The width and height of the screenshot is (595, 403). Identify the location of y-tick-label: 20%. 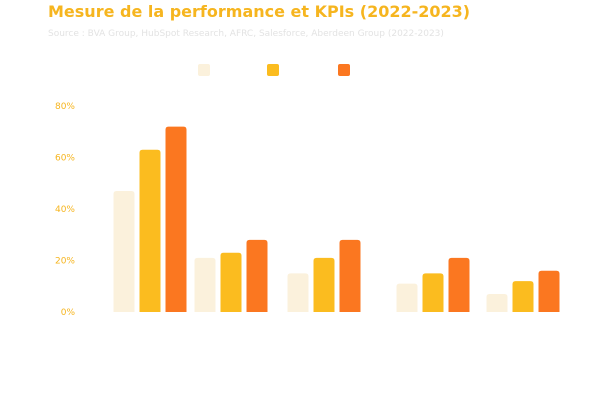
(65, 262).